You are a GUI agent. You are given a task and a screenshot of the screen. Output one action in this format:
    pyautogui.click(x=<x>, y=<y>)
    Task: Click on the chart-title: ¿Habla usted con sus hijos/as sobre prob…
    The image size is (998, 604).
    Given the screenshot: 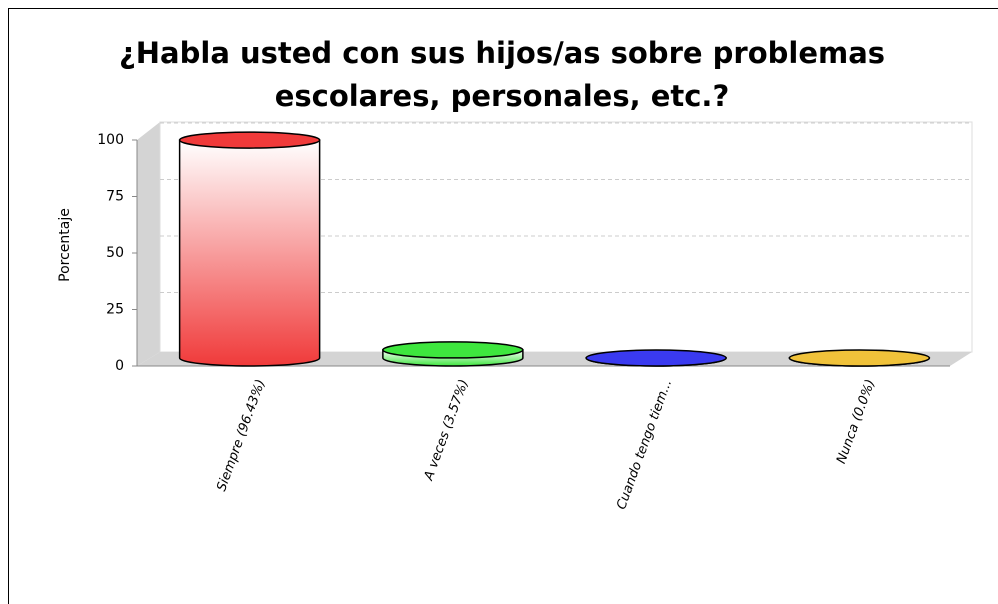 What is the action you would take?
    pyautogui.click(x=502, y=53)
    